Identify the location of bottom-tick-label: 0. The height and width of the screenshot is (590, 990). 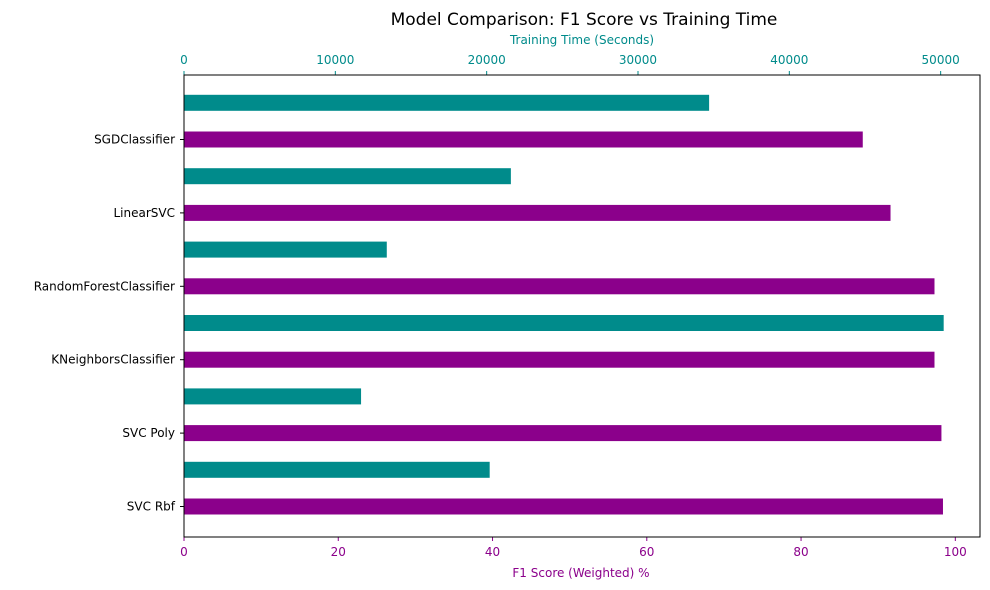
(184, 552).